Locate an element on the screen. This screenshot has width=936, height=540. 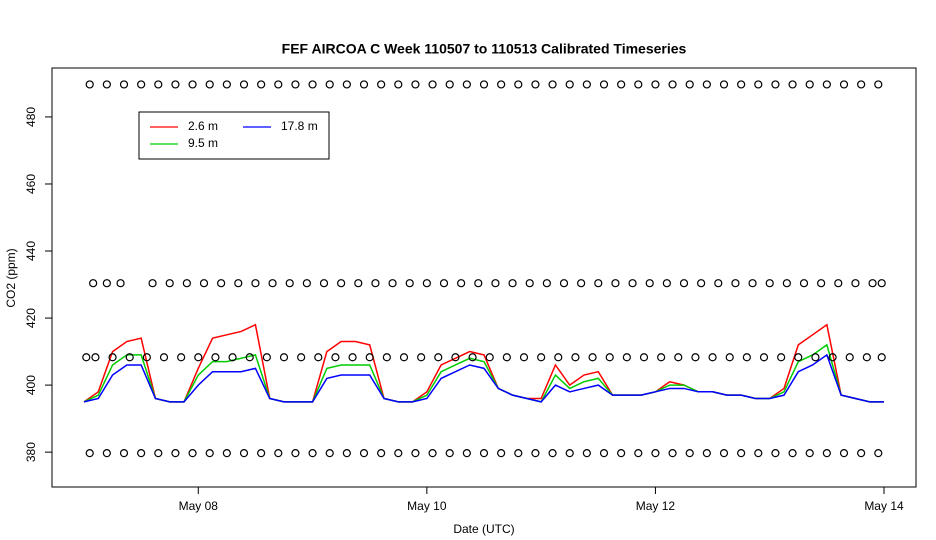
y-tick-label: 420 is located at coordinates (31, 318).